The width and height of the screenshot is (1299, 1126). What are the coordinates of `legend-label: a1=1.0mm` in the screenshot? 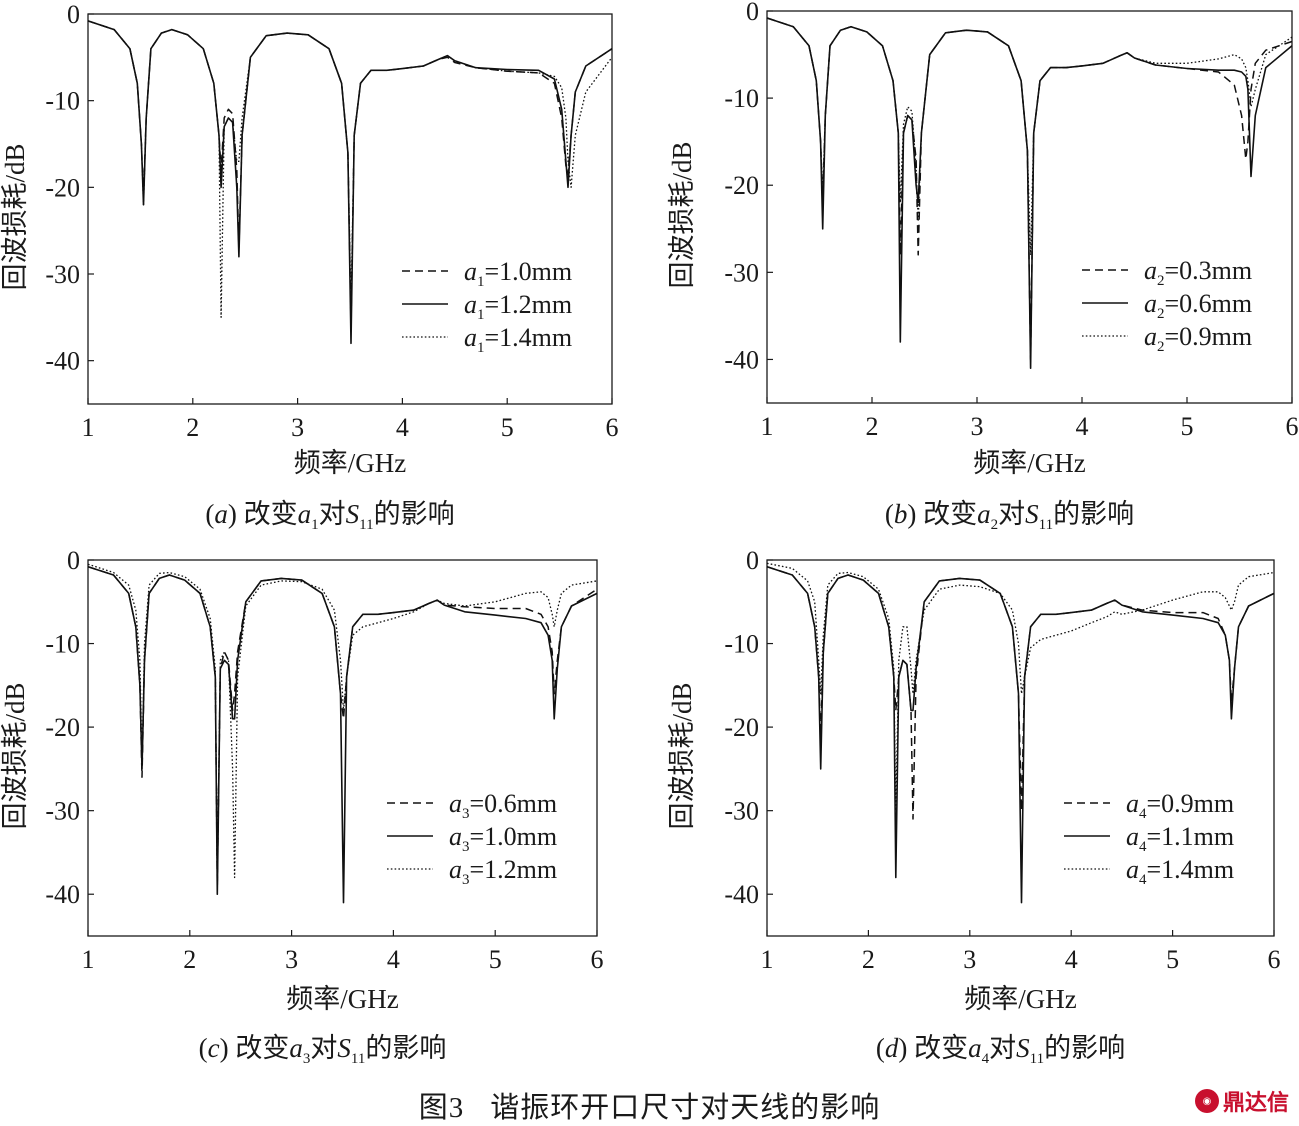 It's located at (518, 273).